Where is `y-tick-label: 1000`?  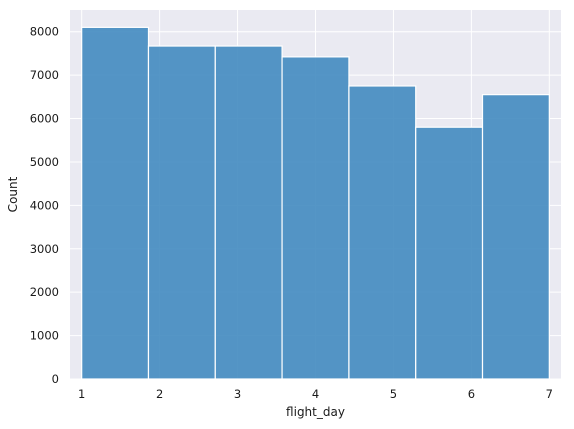
y-tick-label: 1000 is located at coordinates (44, 336).